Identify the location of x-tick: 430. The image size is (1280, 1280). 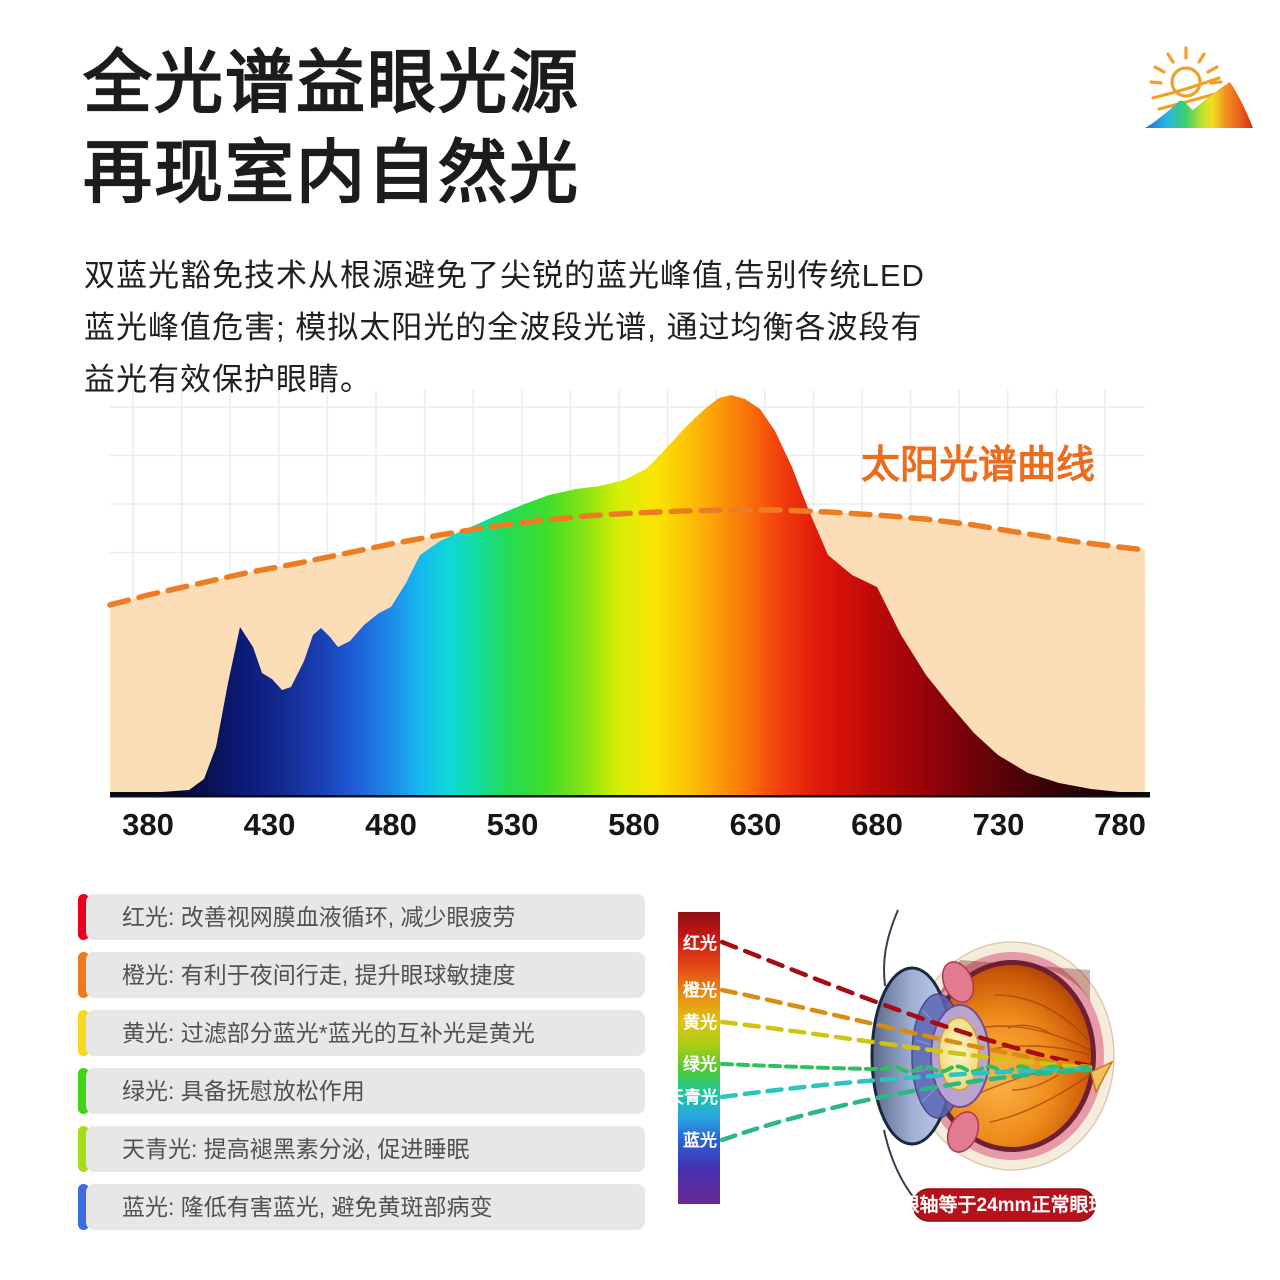
(270, 824).